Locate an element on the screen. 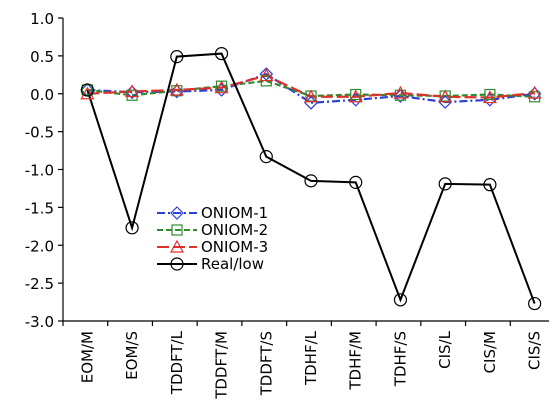 This screenshot has height=407, width=550. x-tick-label: TDHF/L is located at coordinates (311, 358).